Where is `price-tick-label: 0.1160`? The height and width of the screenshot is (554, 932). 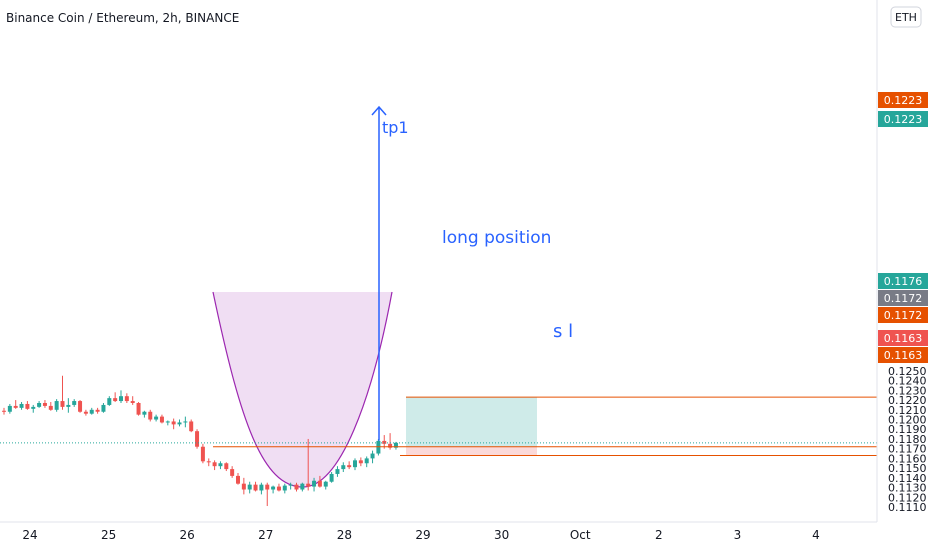
price-tick-label: 0.1160 is located at coordinates (907, 458).